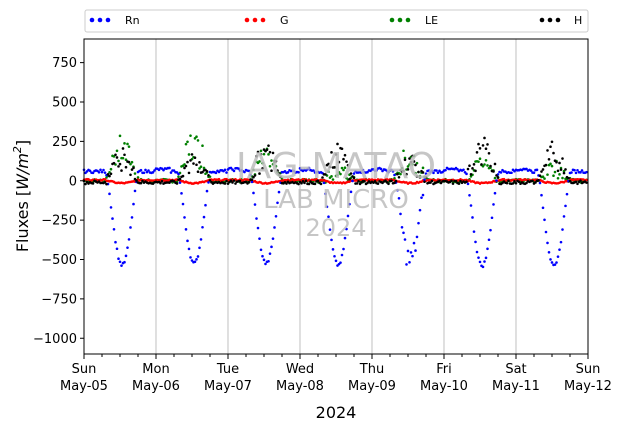 This screenshot has height=431, width=623. Describe the element at coordinates (336, 21) in the screenshot. I see `legend: Rn G LE H` at that location.